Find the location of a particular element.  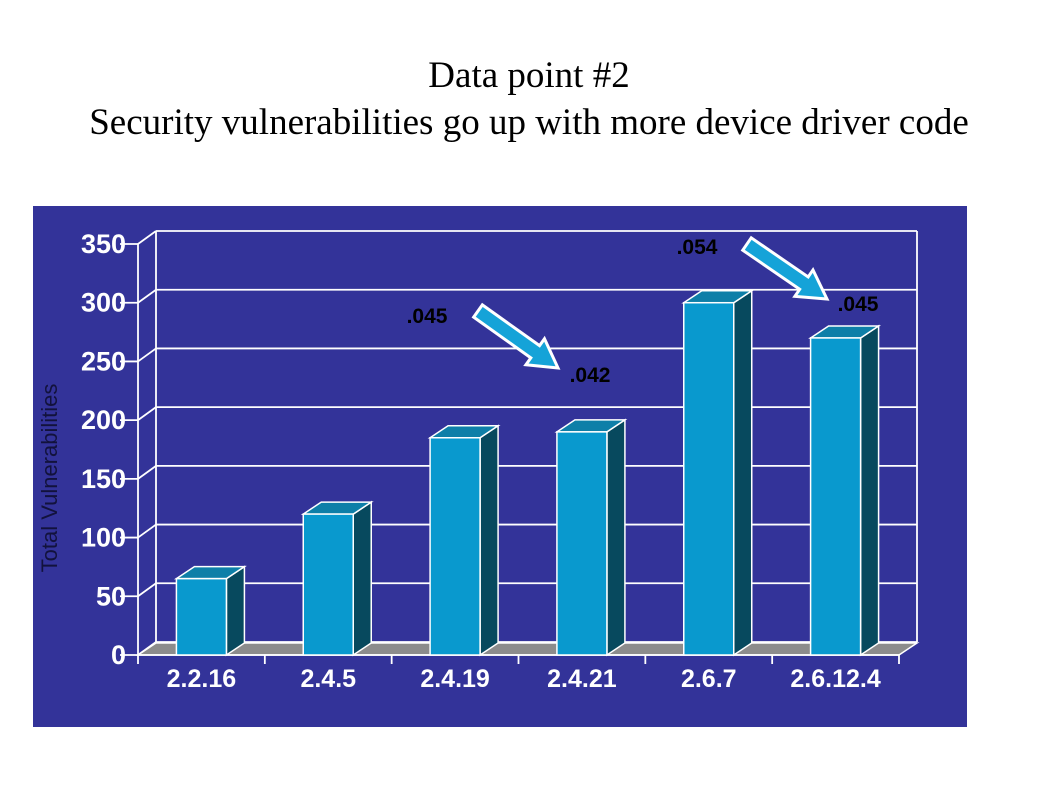

y-tick-label: 50 is located at coordinates (111, 596).